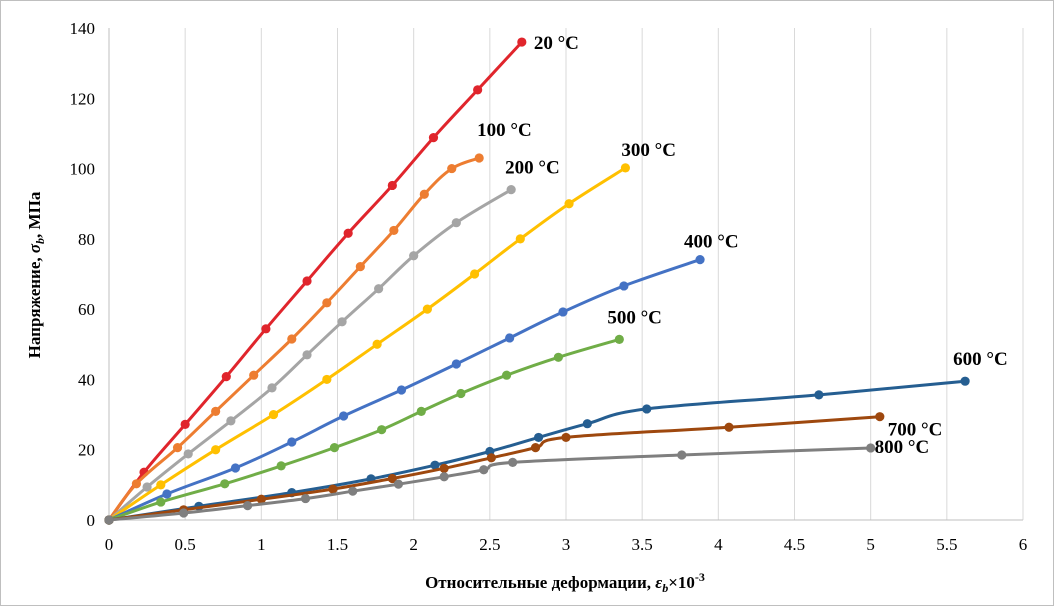 Image resolution: width=1054 pixels, height=606 pixels. What do you see at coordinates (83, 169) in the screenshot?
I see `y-tick-label: 100` at bounding box center [83, 169].